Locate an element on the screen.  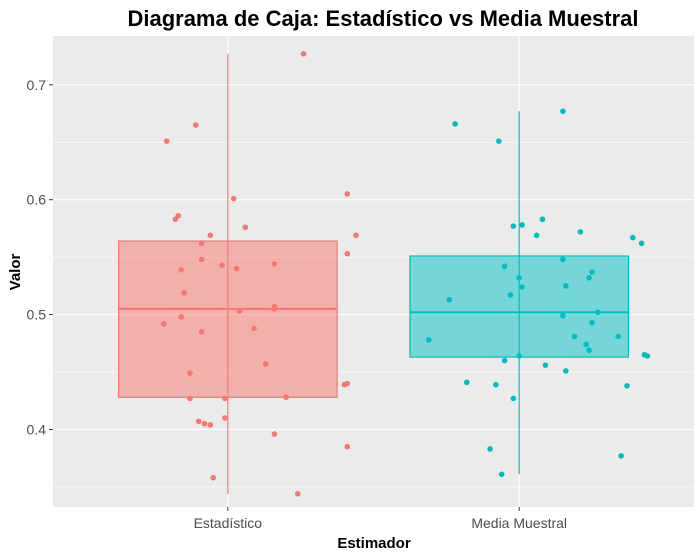
x-axis: Estadístico Media Muestral is located at coordinates (380, 519).